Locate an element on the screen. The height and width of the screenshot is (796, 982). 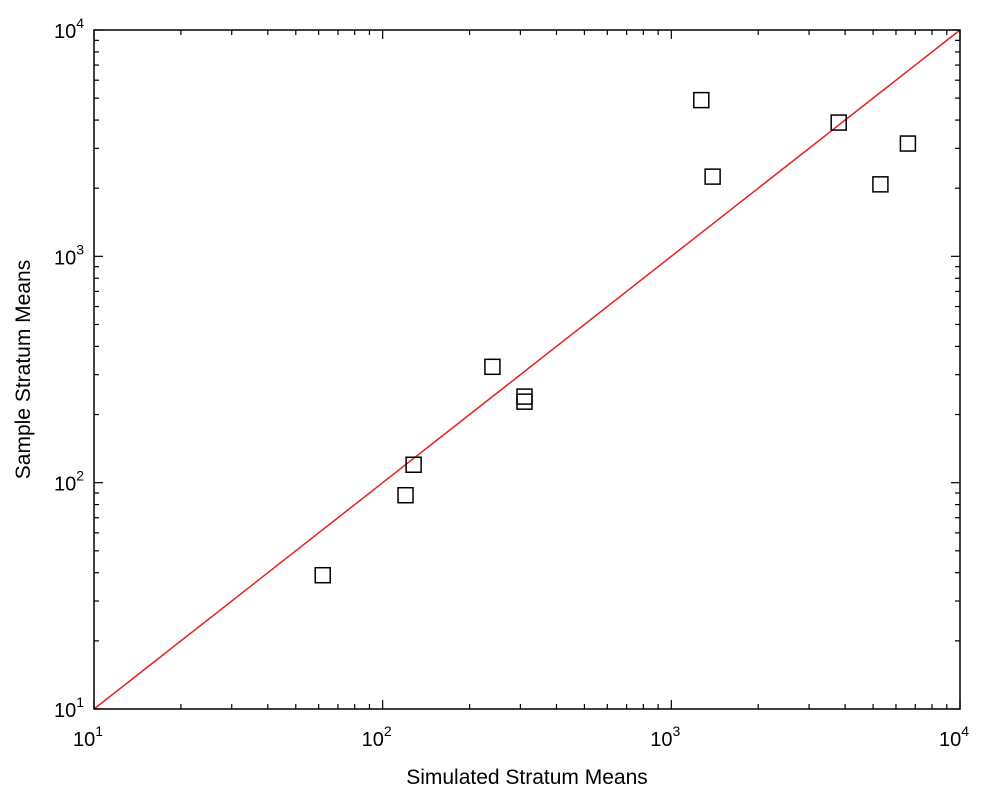
y-axis-label: Sample Stratum Means is located at coordinates (23, 369).